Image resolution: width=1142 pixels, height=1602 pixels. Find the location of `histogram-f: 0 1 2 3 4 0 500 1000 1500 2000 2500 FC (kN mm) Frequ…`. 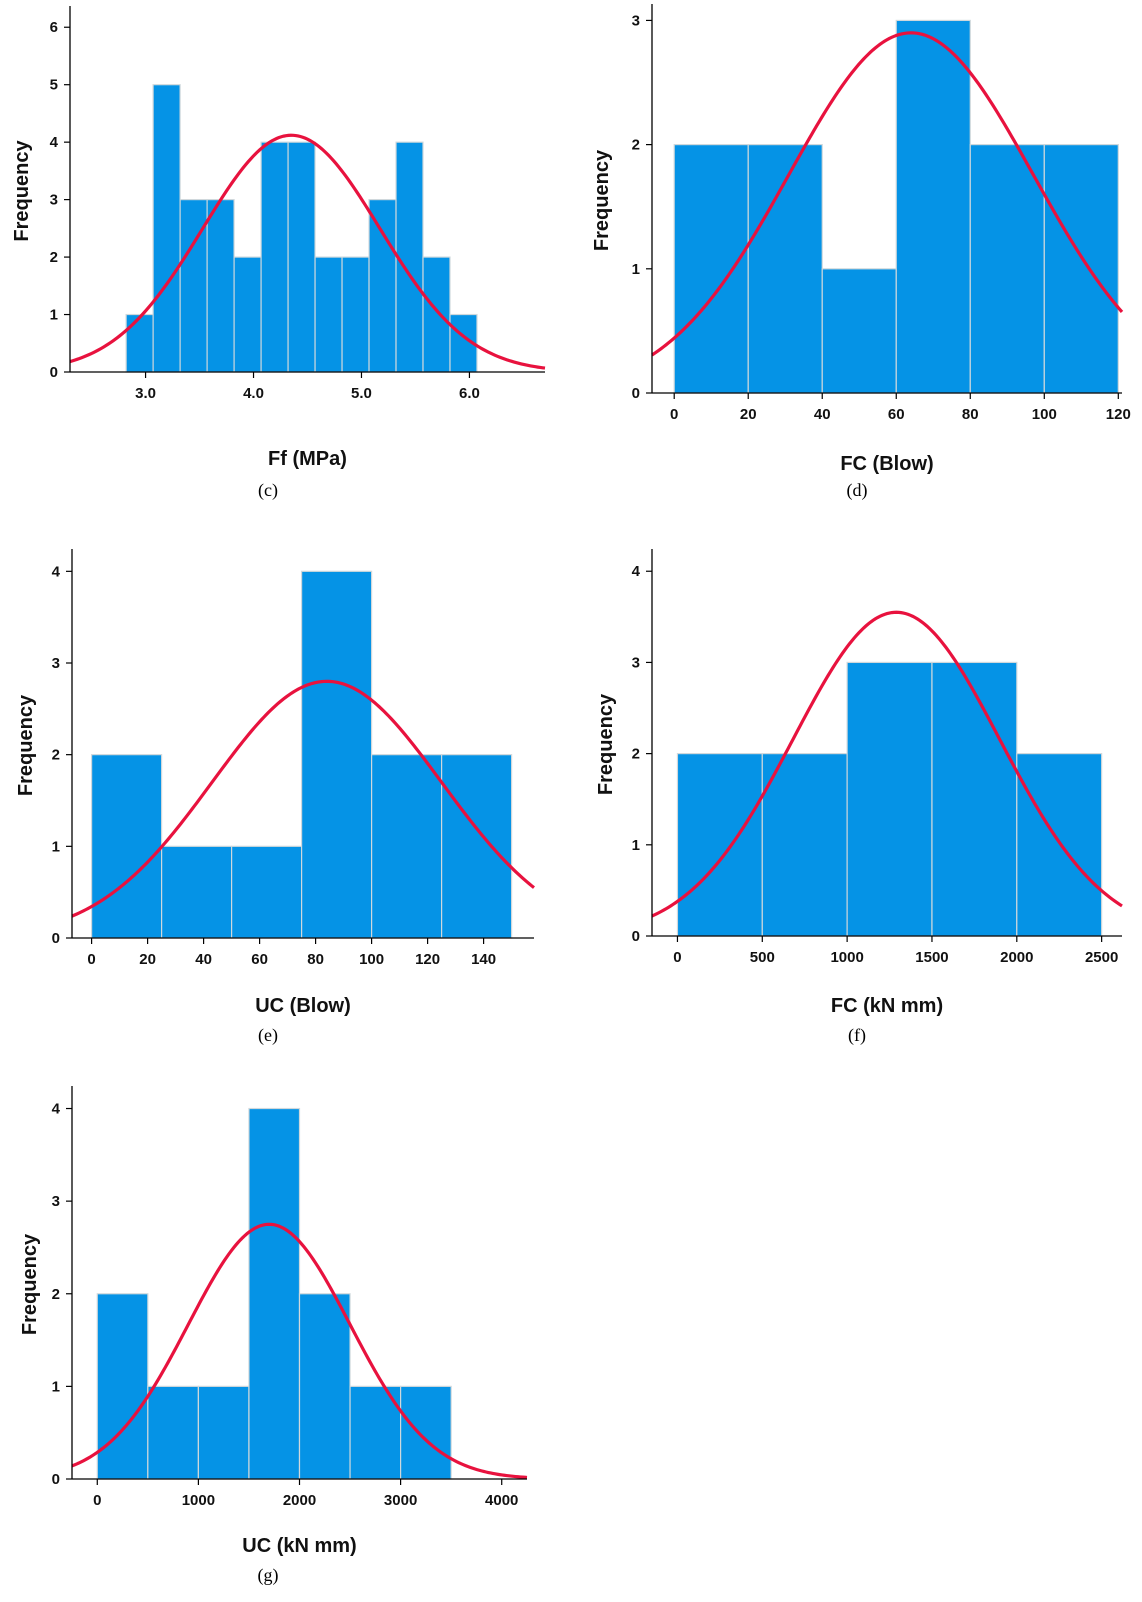

histogram-f: 0 1 2 3 4 0 500 1000 1500 2000 2500 FC (kN mm) Frequ… is located at coordinates (859, 783).